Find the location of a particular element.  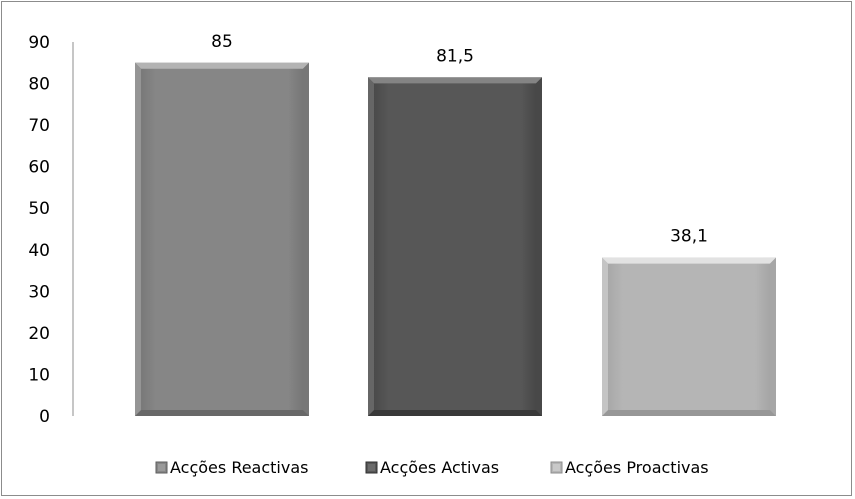

data-label: 38,1 is located at coordinates (689, 237).